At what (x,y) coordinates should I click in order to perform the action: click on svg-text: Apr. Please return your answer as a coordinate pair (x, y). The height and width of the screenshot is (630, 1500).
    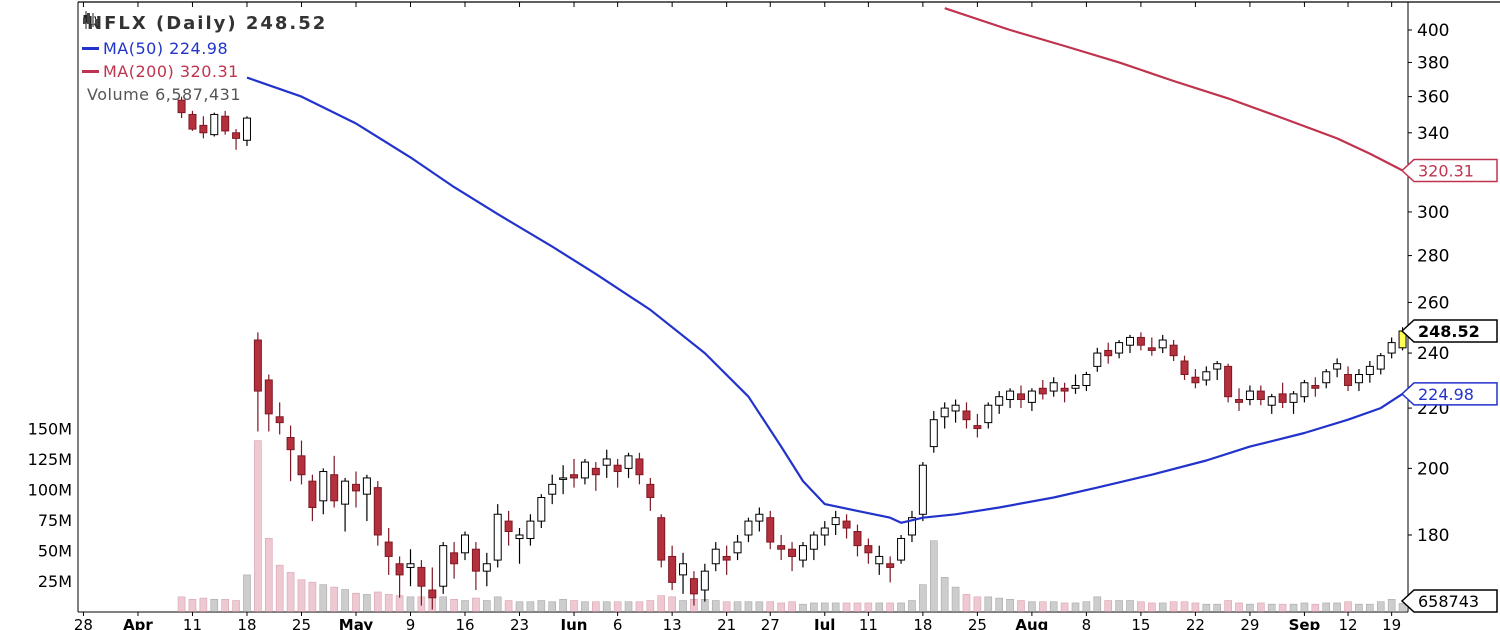
    Looking at the image, I should click on (138, 623).